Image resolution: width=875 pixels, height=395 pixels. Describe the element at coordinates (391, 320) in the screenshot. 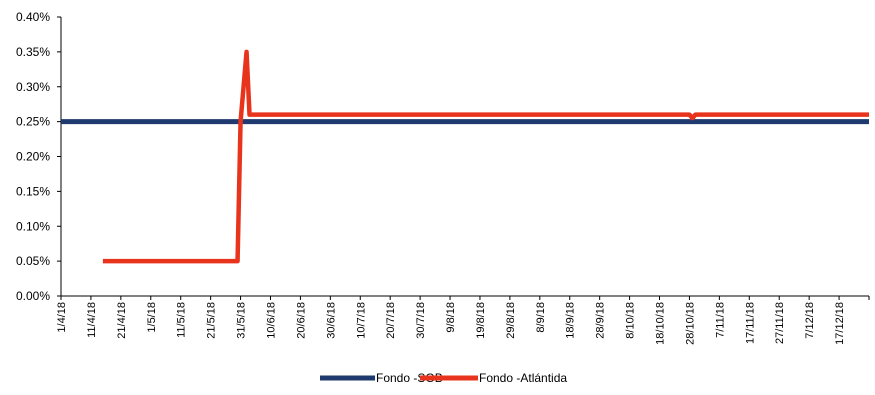

I see `x-tick-label: 20/7/18` at that location.